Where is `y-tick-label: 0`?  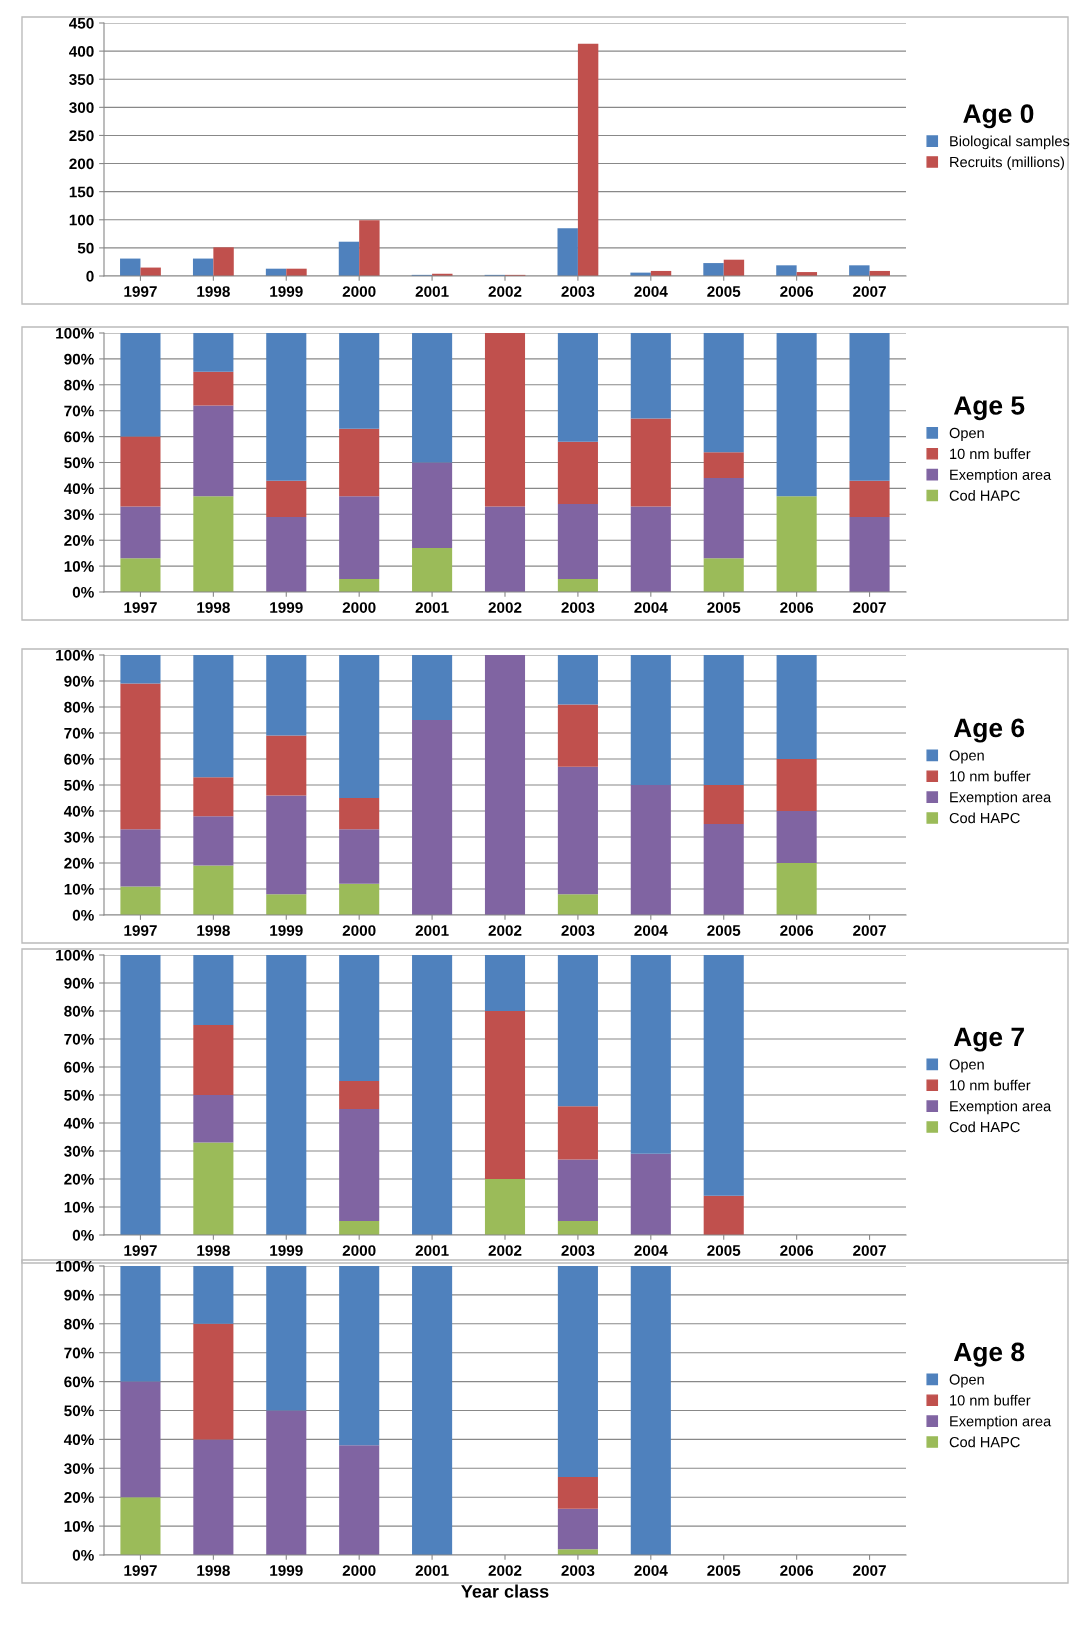 y-tick-label: 0 is located at coordinates (90, 276).